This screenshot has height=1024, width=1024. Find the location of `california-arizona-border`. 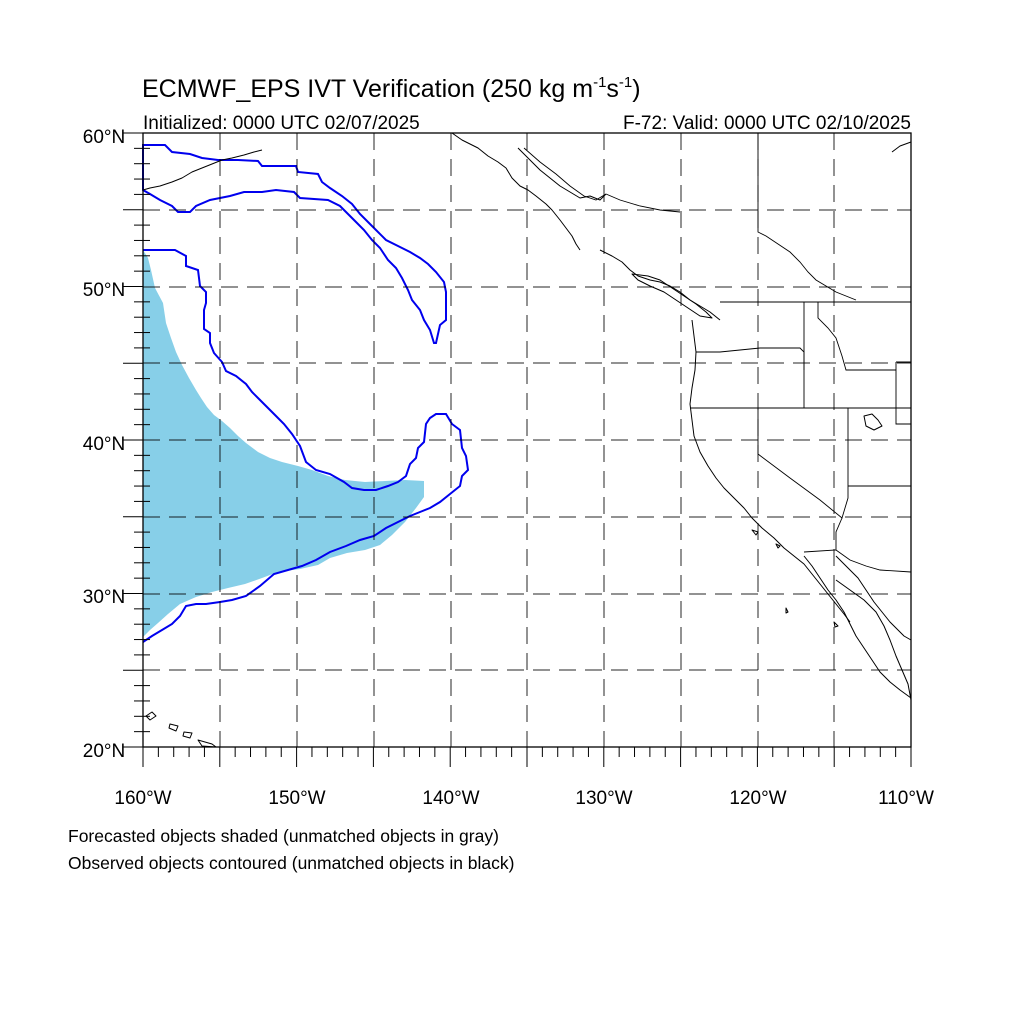

california-arizona-border is located at coordinates (857, 545).